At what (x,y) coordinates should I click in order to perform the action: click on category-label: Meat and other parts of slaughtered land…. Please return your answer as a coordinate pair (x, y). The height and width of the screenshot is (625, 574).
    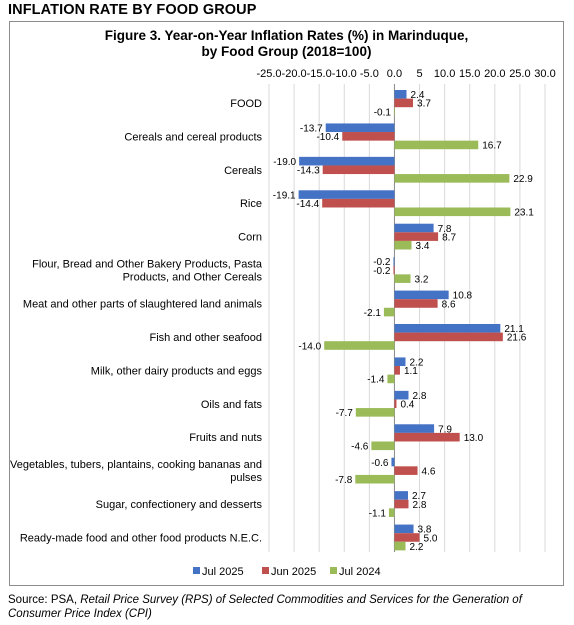
    Looking at the image, I should click on (143, 304).